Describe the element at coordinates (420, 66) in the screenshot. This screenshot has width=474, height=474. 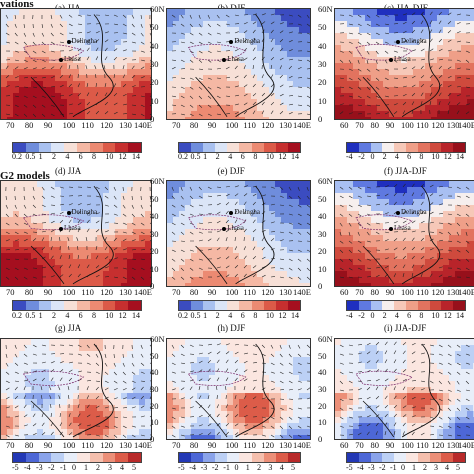
I see `coastline` at that location.